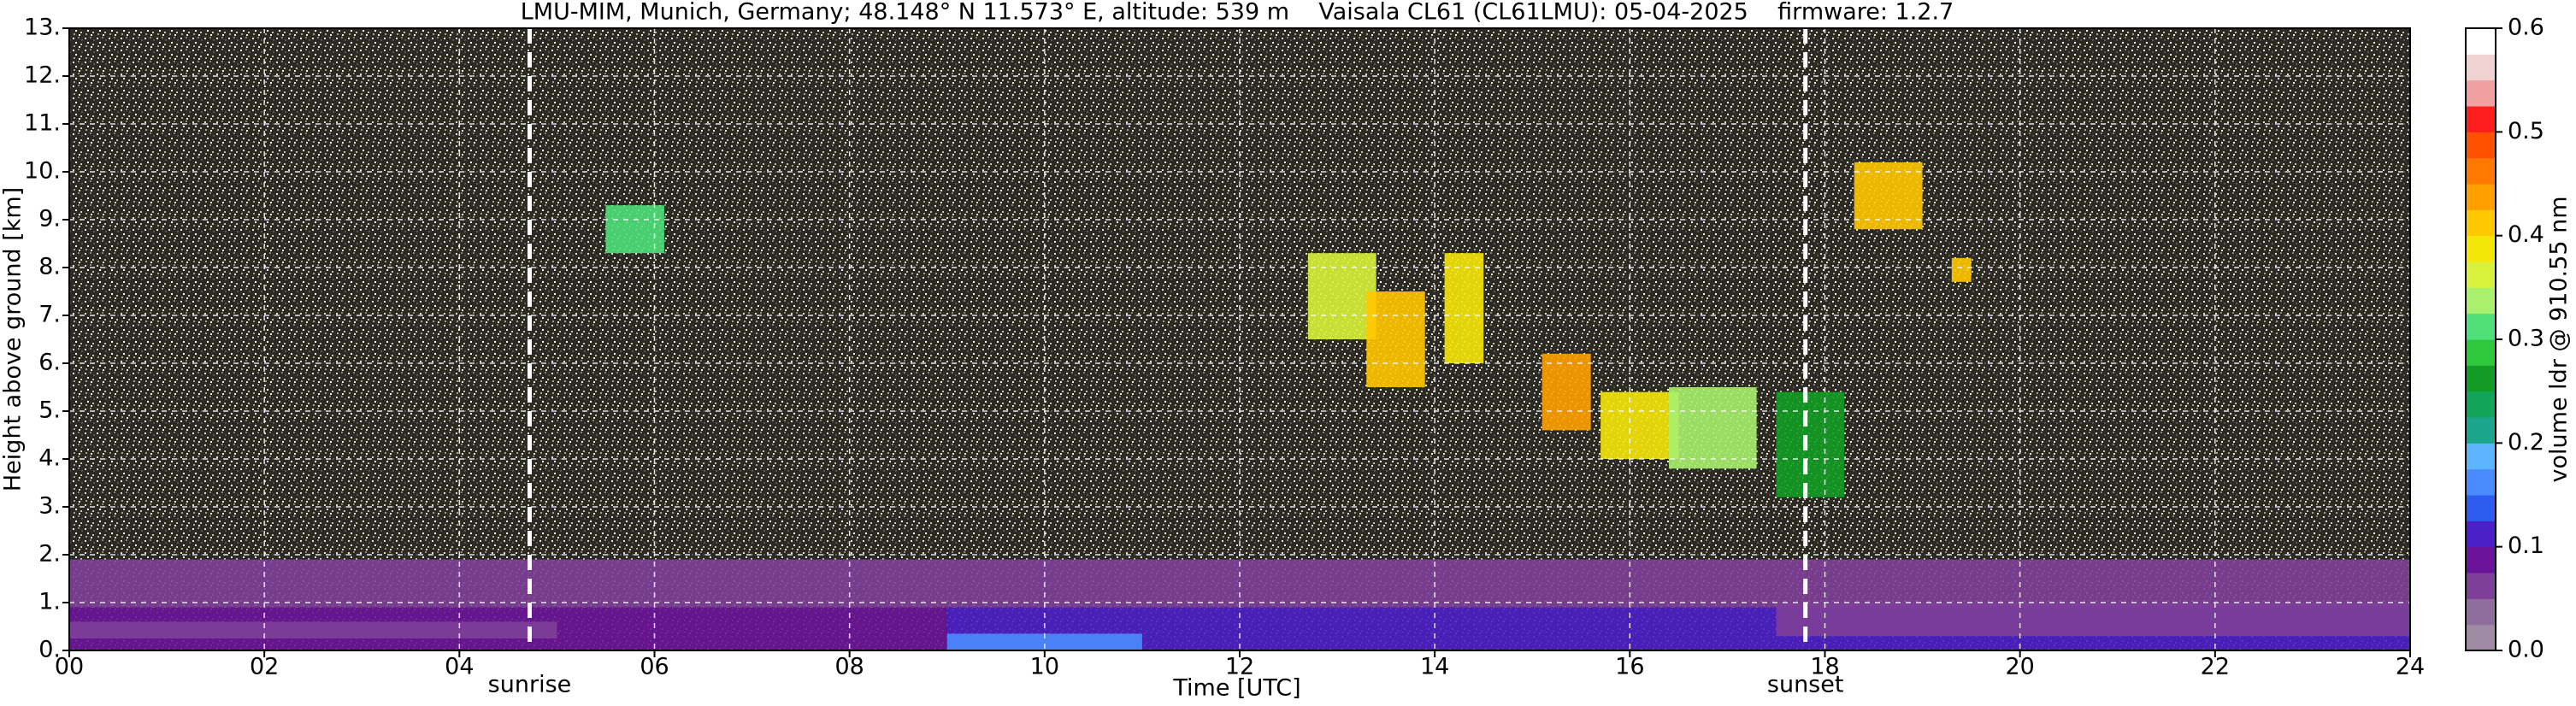 This screenshot has width=2576, height=706. I want to click on colorbar-tick-label: 0.6, so click(2526, 28).